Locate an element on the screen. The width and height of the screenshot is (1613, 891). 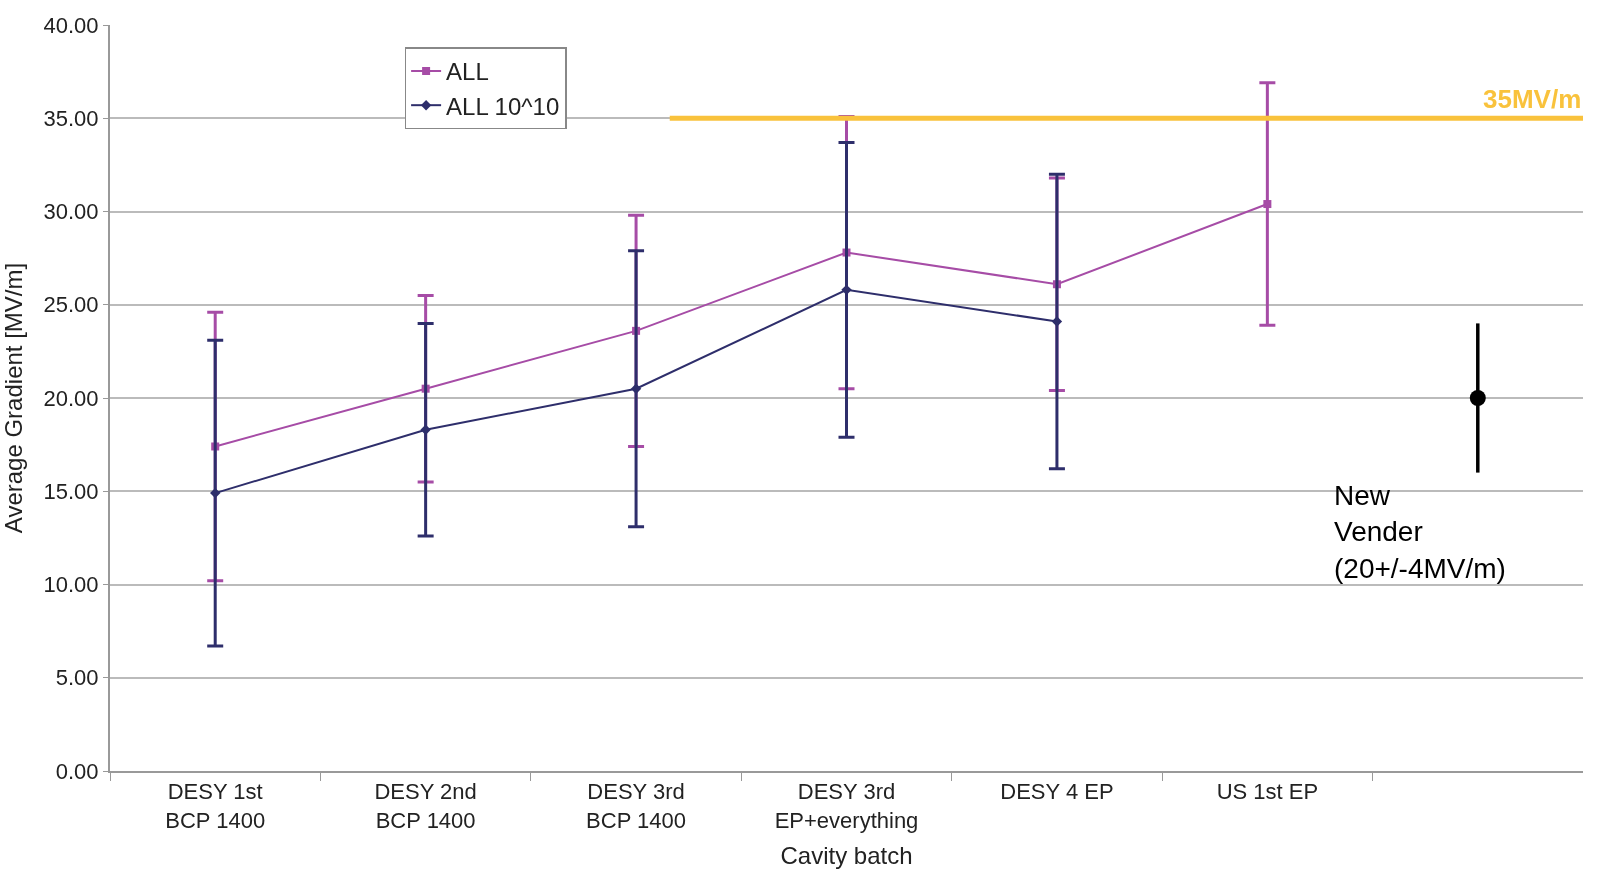
y-axis-title: Average Gradient [MV/m] is located at coordinates (13, 398).